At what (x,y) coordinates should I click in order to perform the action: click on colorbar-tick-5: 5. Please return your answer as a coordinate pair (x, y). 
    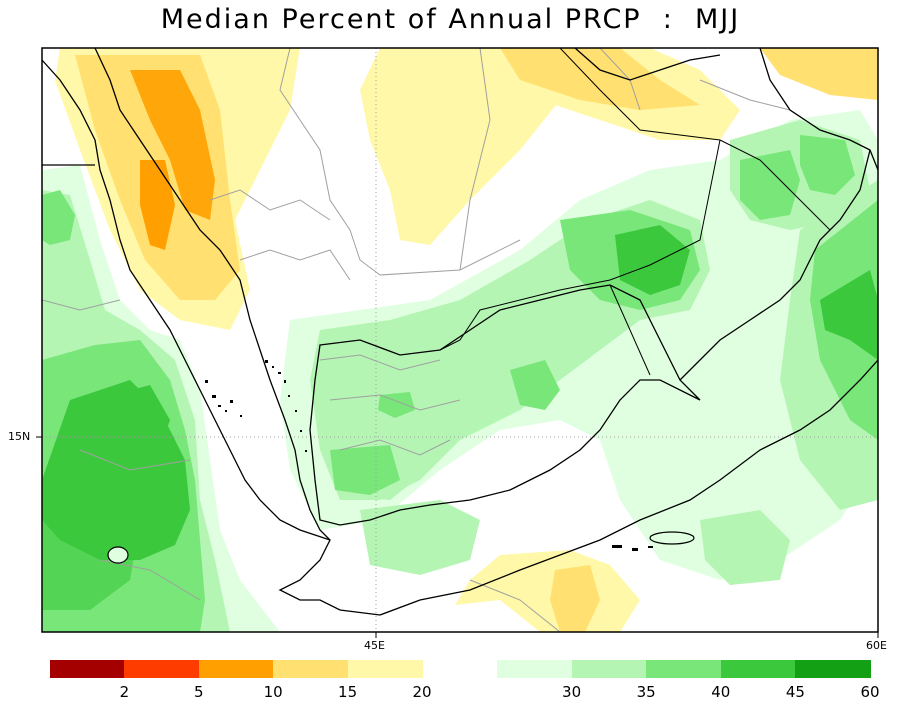
    Looking at the image, I should click on (199, 692).